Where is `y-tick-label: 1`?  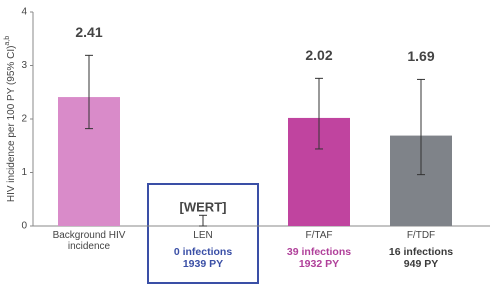 y-tick-label: 1 is located at coordinates (24, 172).